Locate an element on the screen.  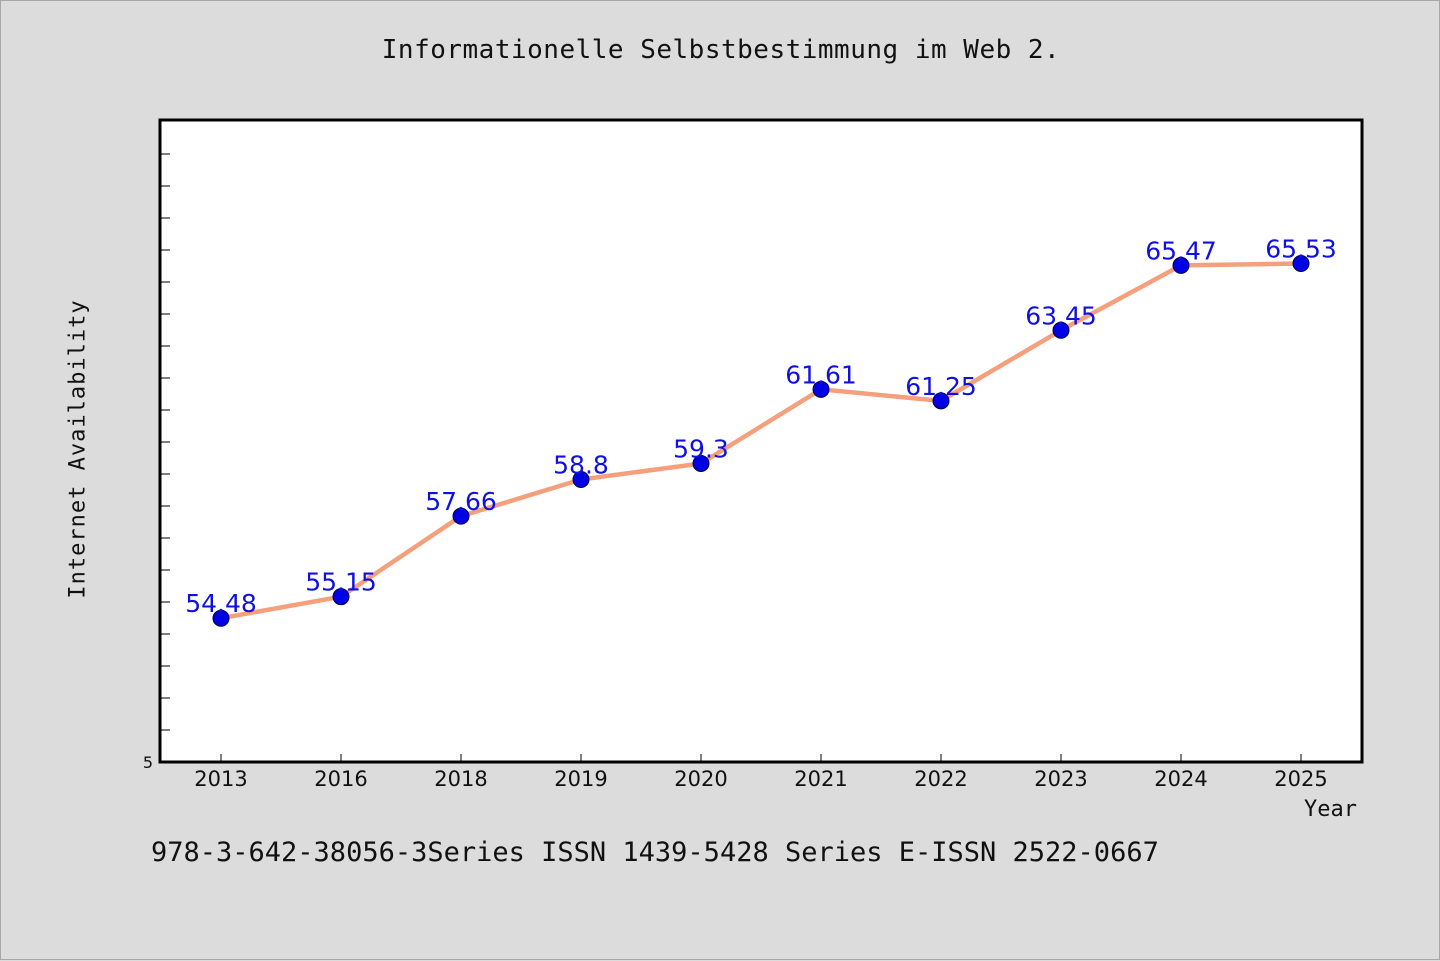
data-label: 55.15 is located at coordinates (341, 582).